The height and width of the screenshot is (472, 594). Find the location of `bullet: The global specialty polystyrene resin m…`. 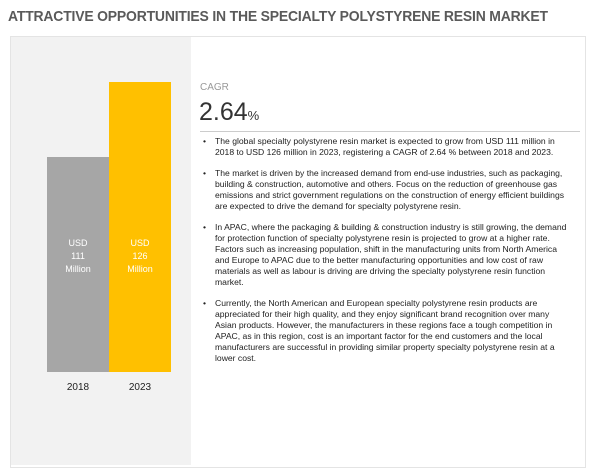

bullet: The global specialty polystyrene resin m… is located at coordinates (386, 147).